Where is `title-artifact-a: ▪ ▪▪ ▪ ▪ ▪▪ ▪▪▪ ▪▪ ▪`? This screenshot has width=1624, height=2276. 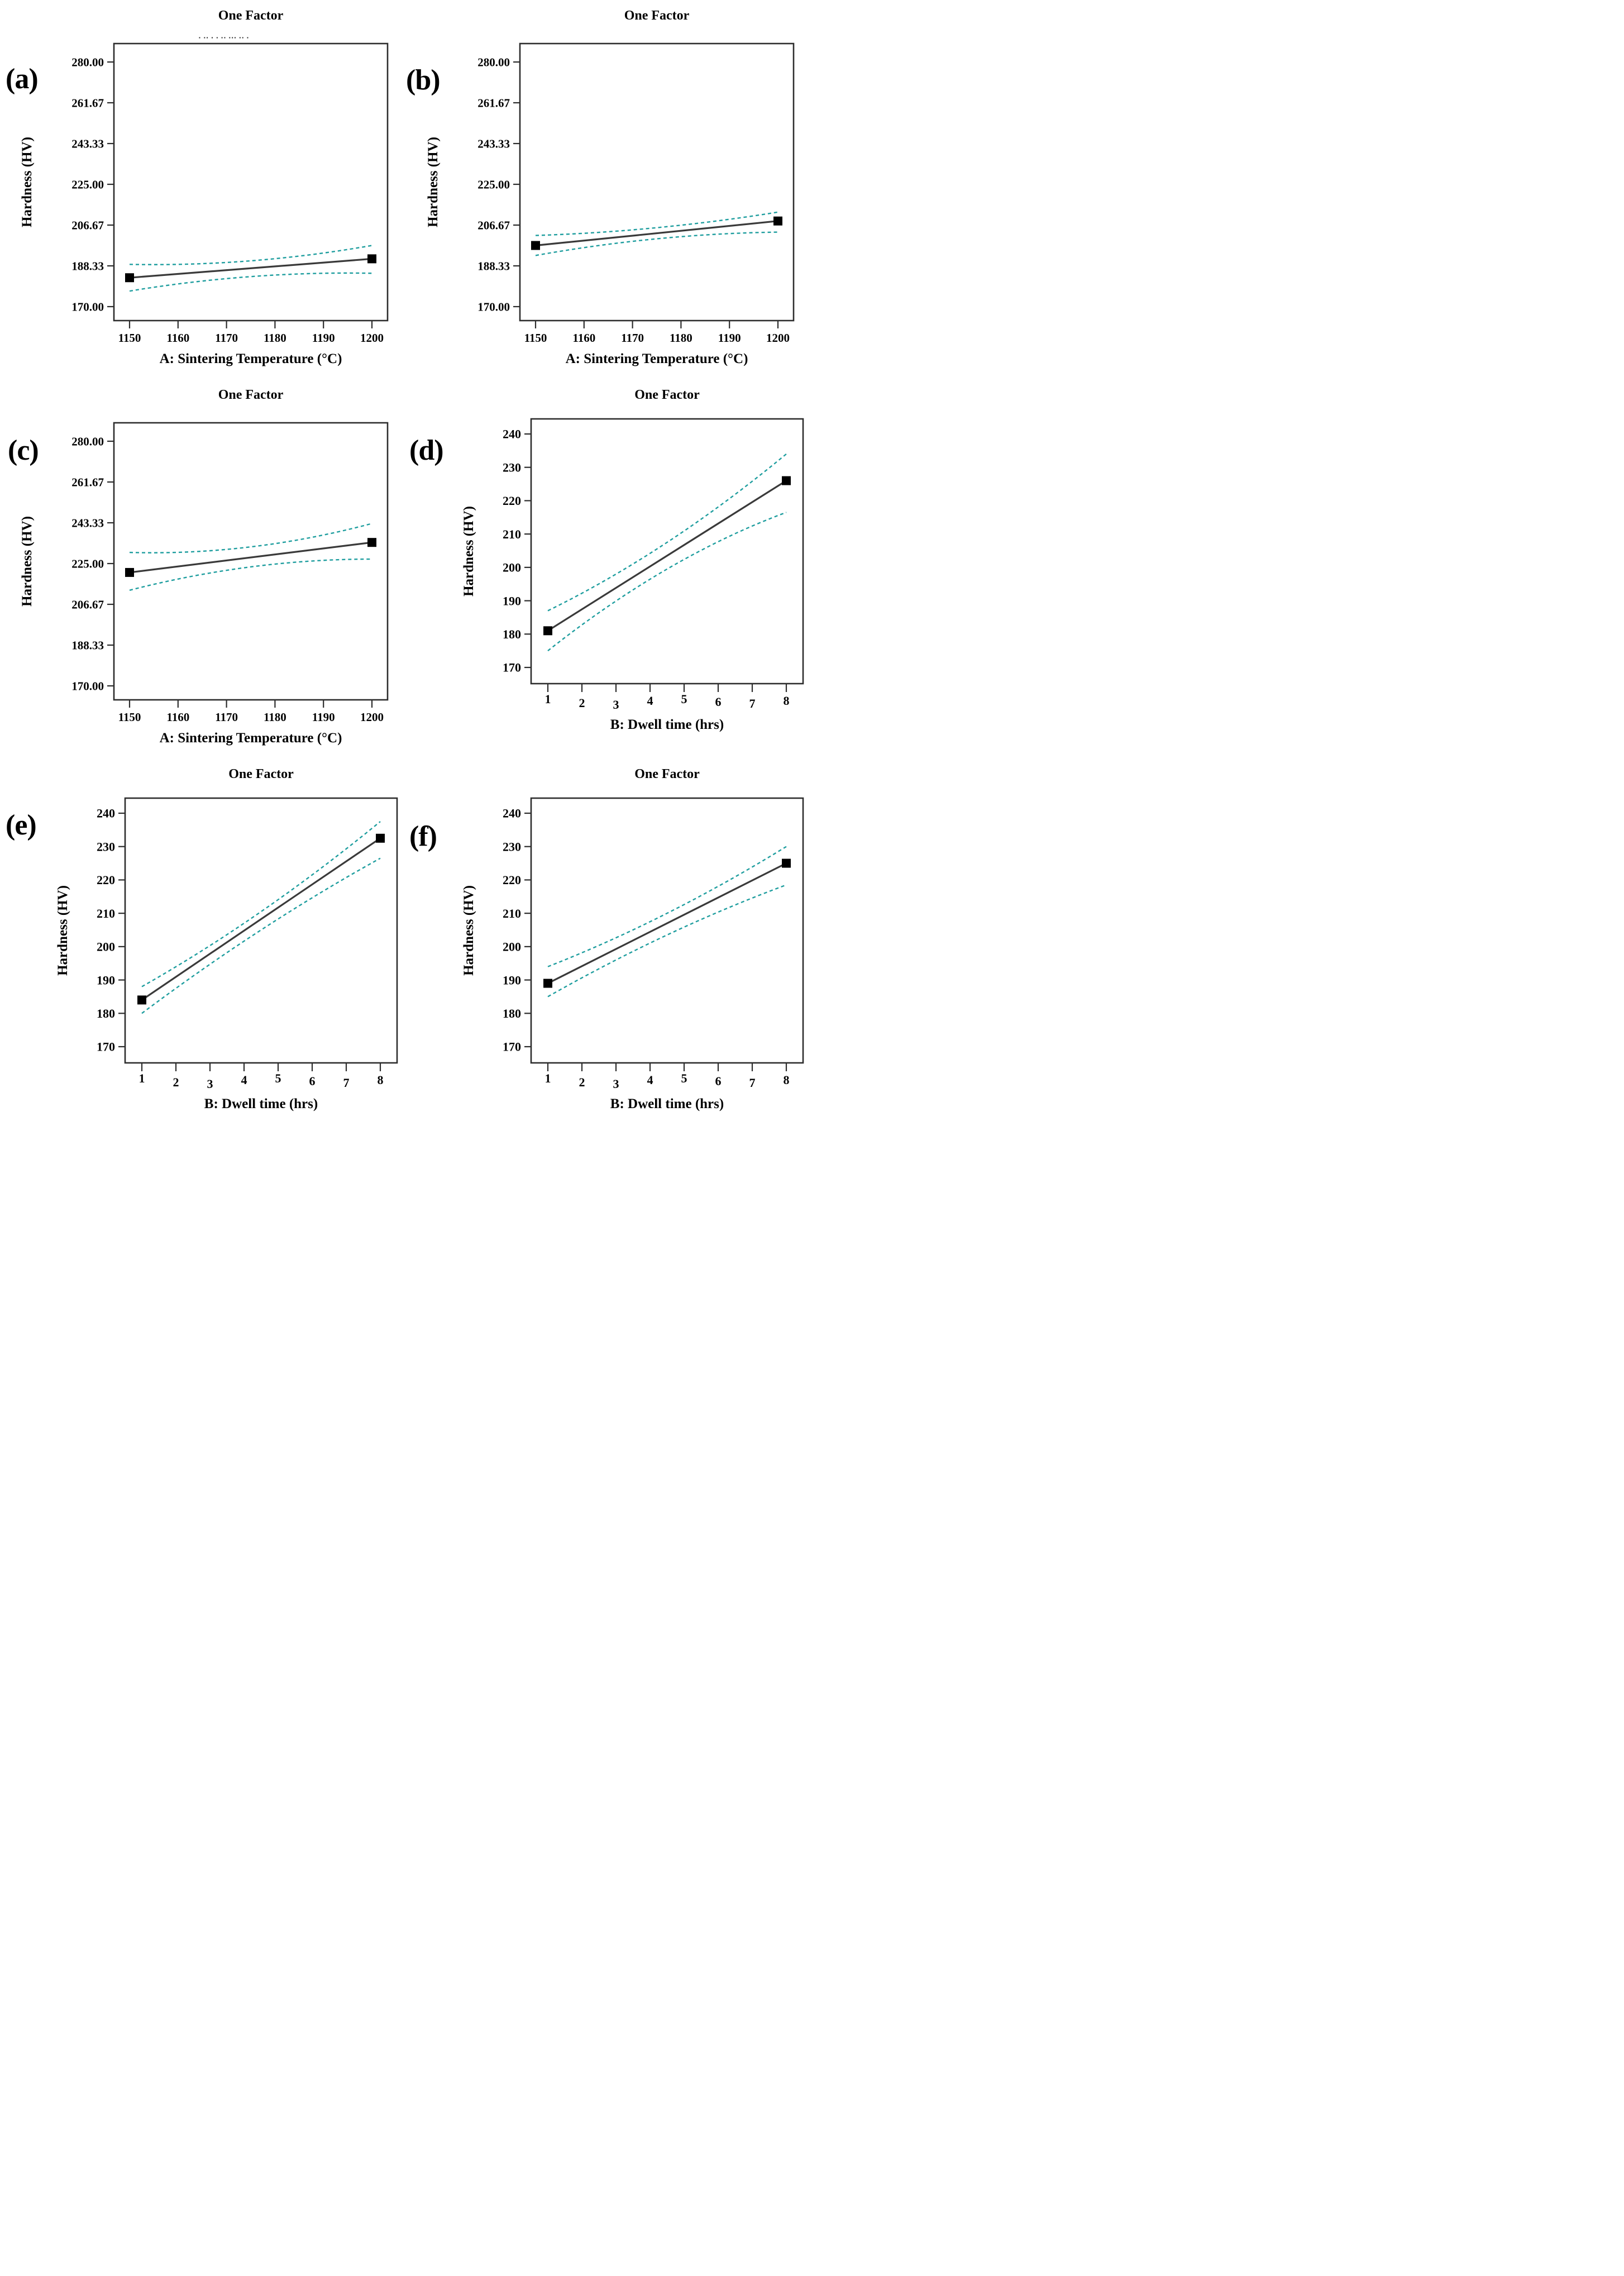
title-artifact-a: ▪ ▪▪ ▪ ▪ ▪▪ ▪▪▪ ▪▪ ▪ is located at coordinates (224, 37).